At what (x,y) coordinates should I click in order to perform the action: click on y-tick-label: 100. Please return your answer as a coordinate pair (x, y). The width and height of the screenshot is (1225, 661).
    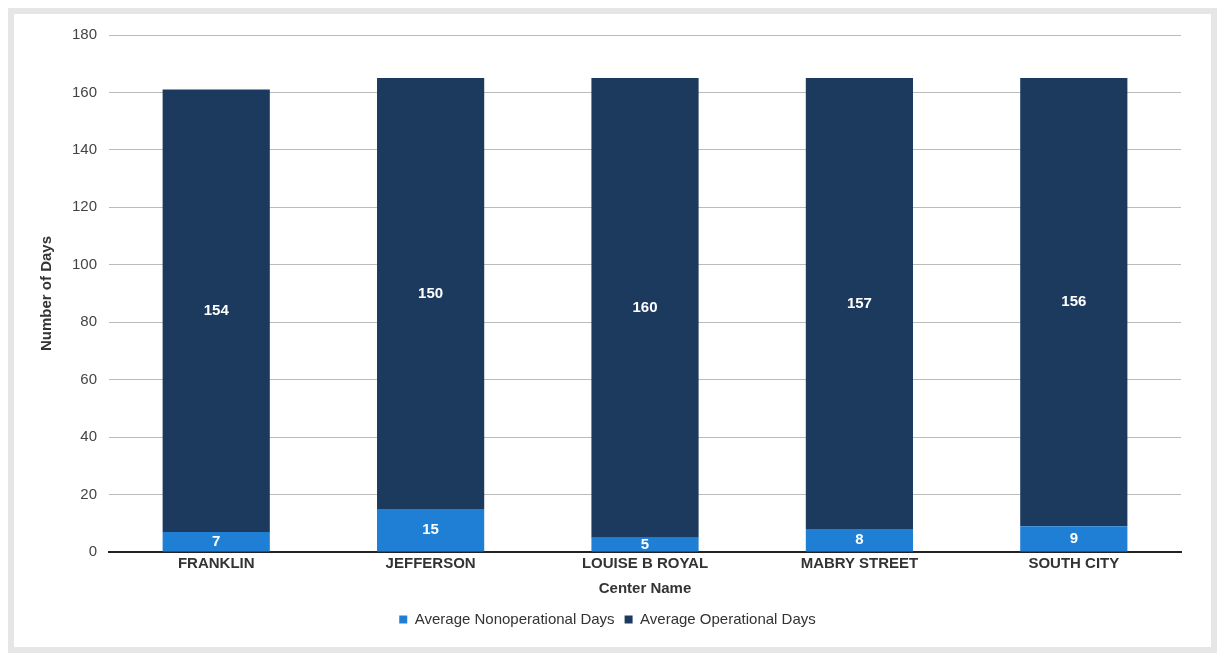
    Looking at the image, I should click on (85, 263).